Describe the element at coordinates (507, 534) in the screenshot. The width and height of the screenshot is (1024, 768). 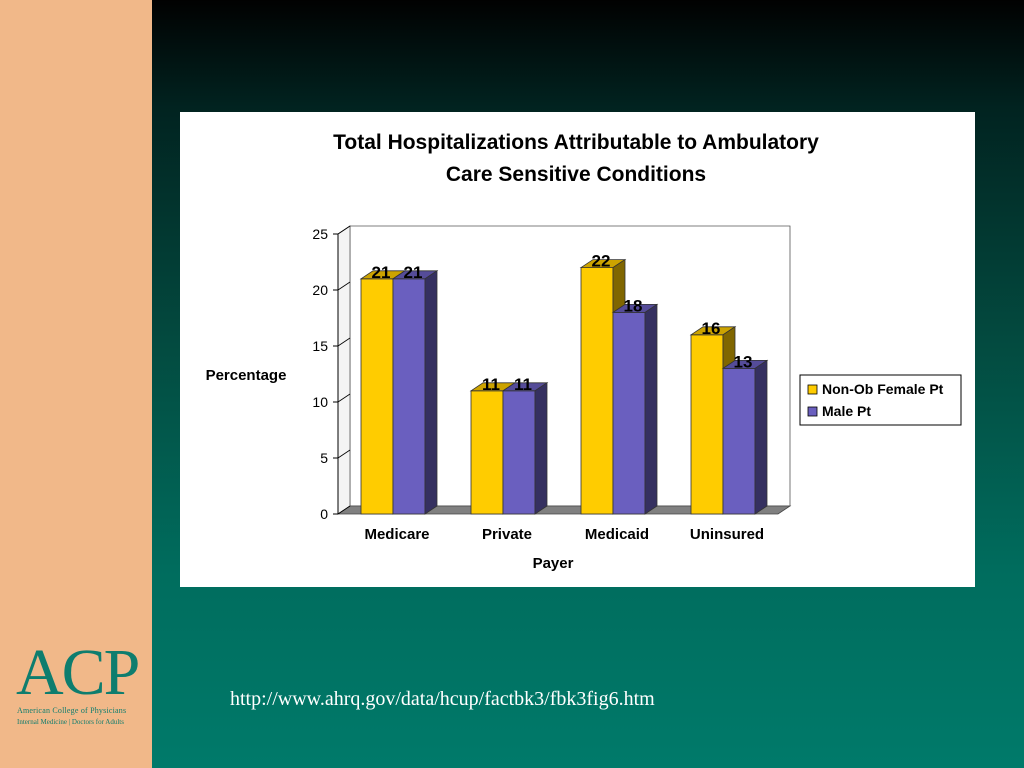
I see `x-tick-label: Private` at that location.